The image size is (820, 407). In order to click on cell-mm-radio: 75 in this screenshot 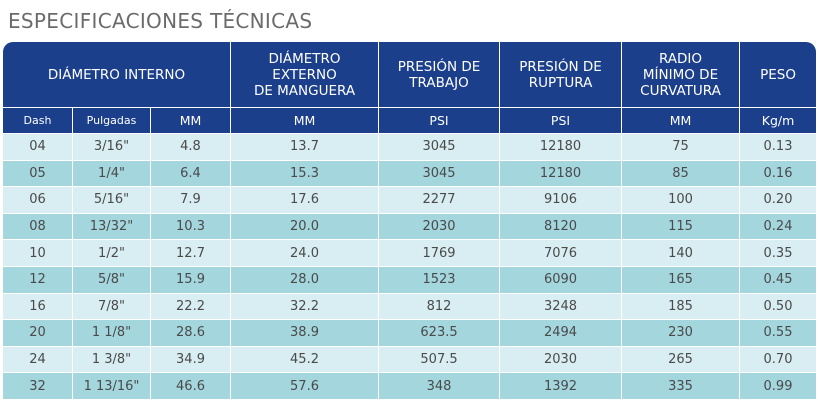, I will do `click(681, 146)`.